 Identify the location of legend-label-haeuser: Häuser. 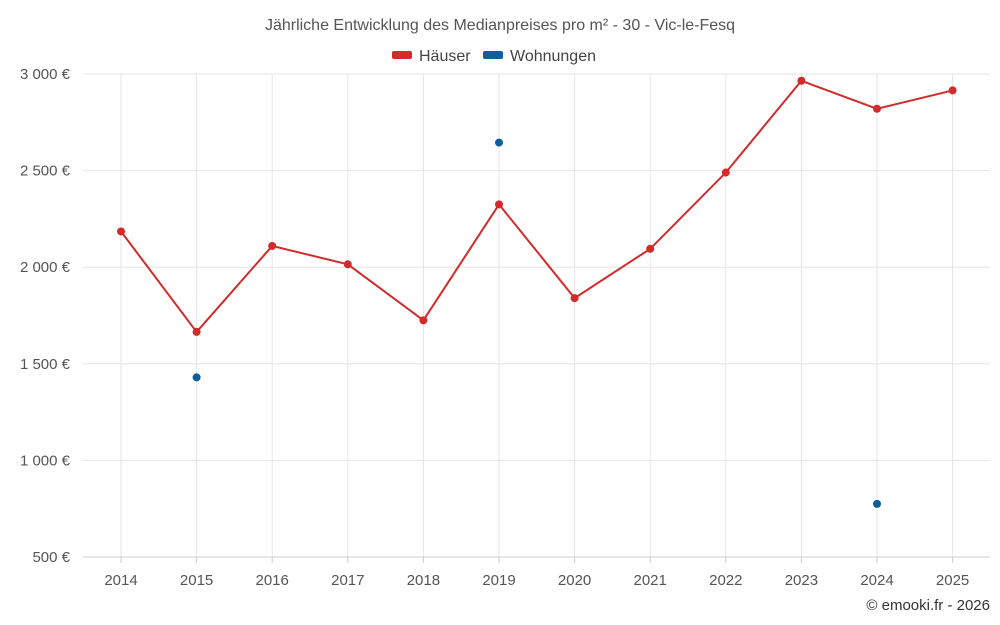
(445, 56).